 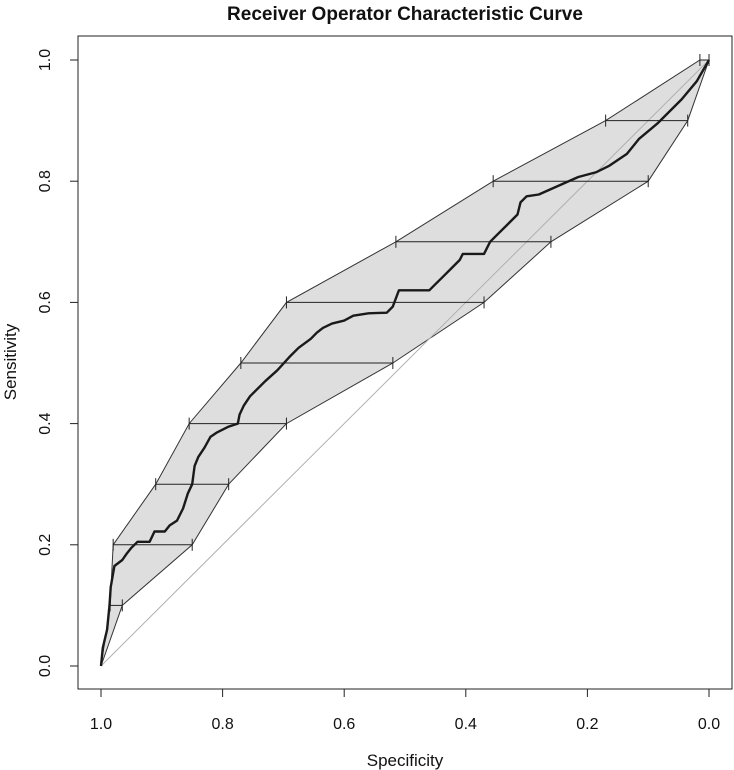 What do you see at coordinates (45, 423) in the screenshot?
I see `y-tick-label: 0.4` at bounding box center [45, 423].